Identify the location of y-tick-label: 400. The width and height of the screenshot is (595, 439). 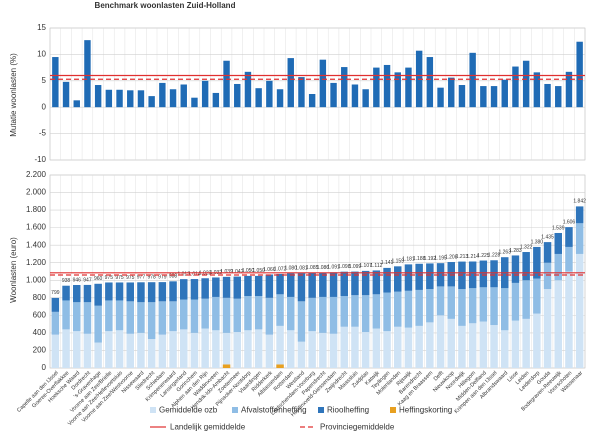
(40, 332).